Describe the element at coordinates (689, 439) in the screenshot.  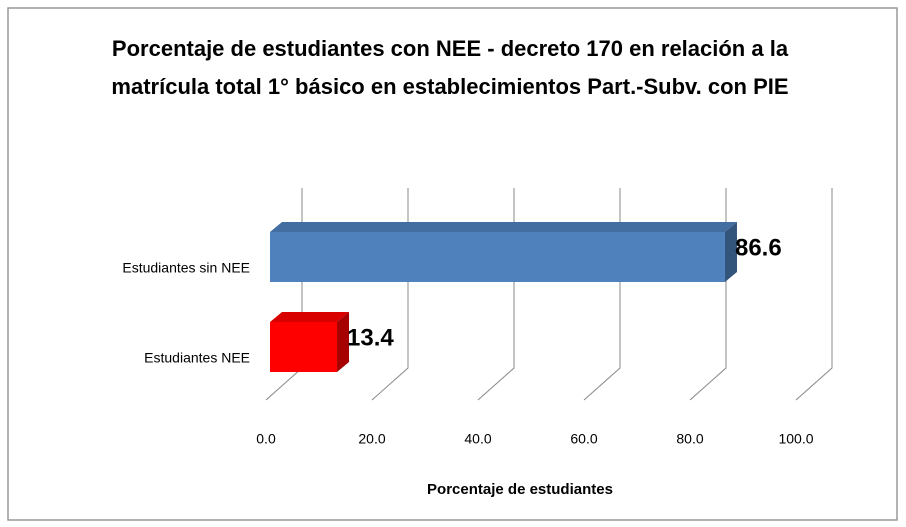
I see `x-tick-label: 80.0` at that location.